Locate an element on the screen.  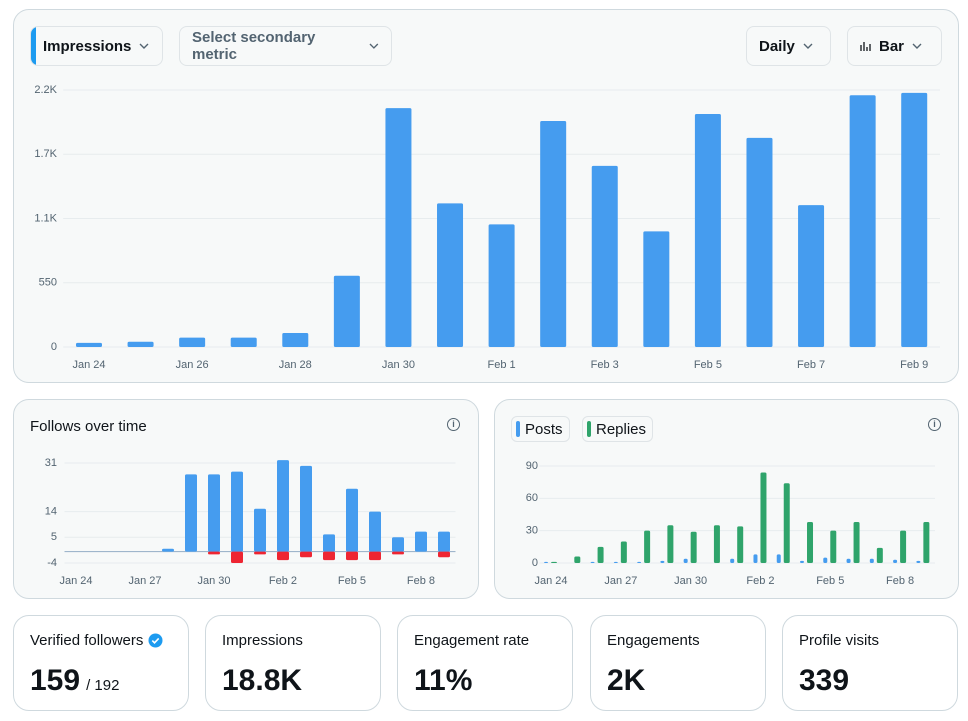
x-tick-label: Jan 26 is located at coordinates (192, 365).